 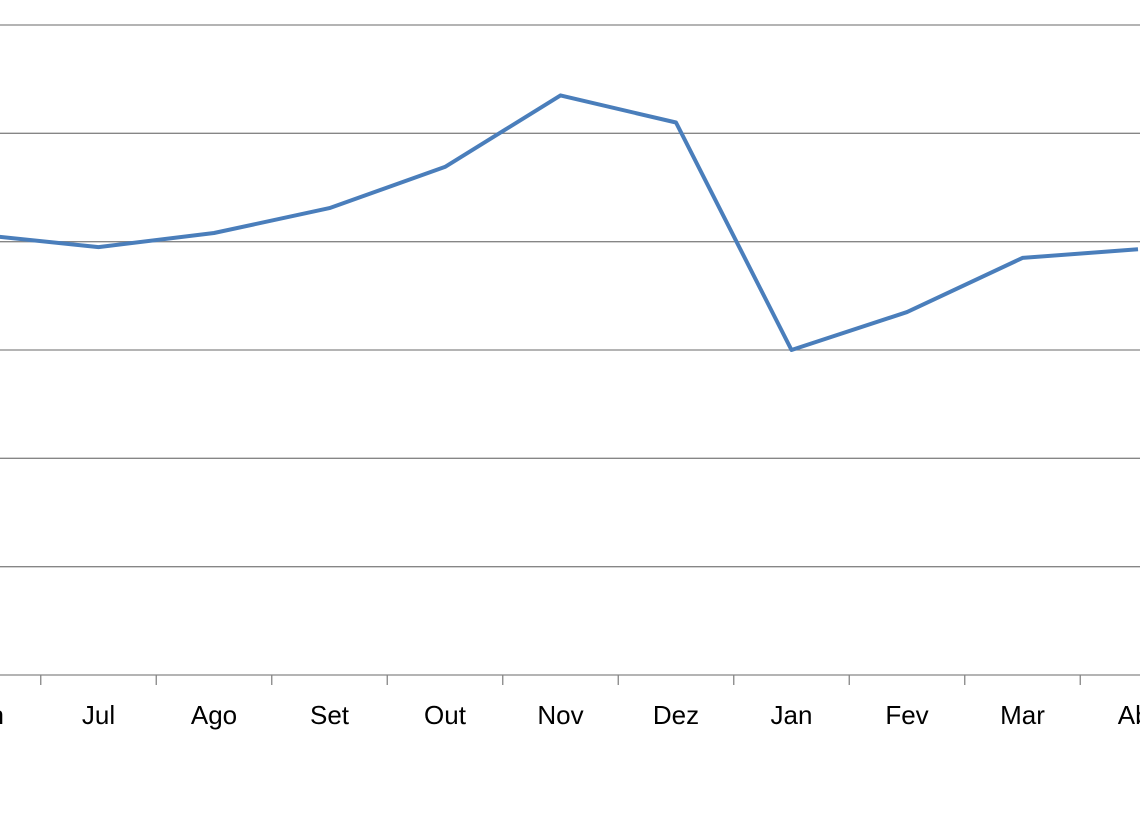 I want to click on x-tick-label: Jan, so click(x=792, y=715).